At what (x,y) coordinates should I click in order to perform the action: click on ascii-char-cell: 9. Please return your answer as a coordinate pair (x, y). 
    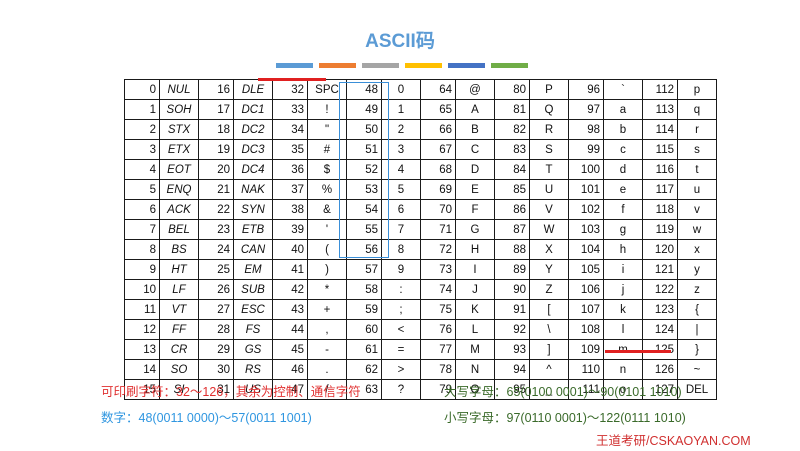
    Looking at the image, I should click on (401, 269).